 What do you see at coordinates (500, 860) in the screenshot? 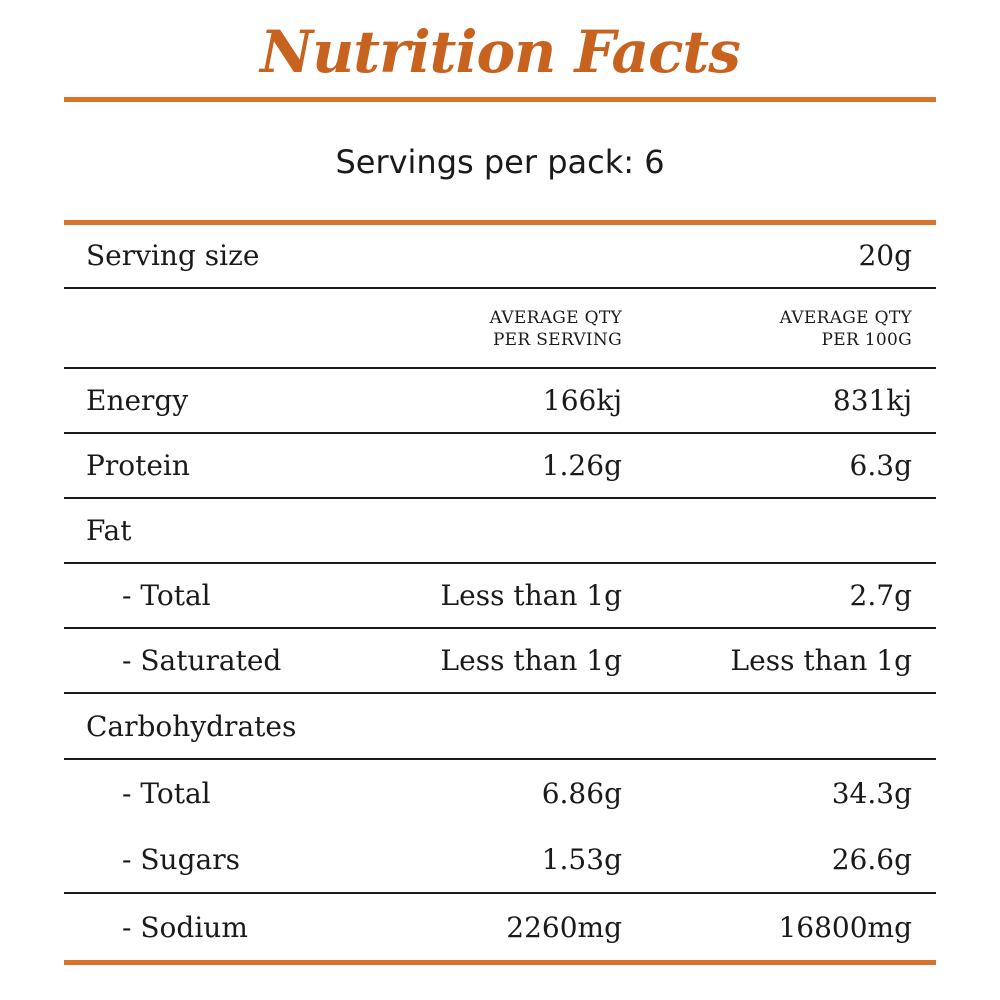
I see `sugars-row: - Sugars 1.53g 26.6g` at bounding box center [500, 860].